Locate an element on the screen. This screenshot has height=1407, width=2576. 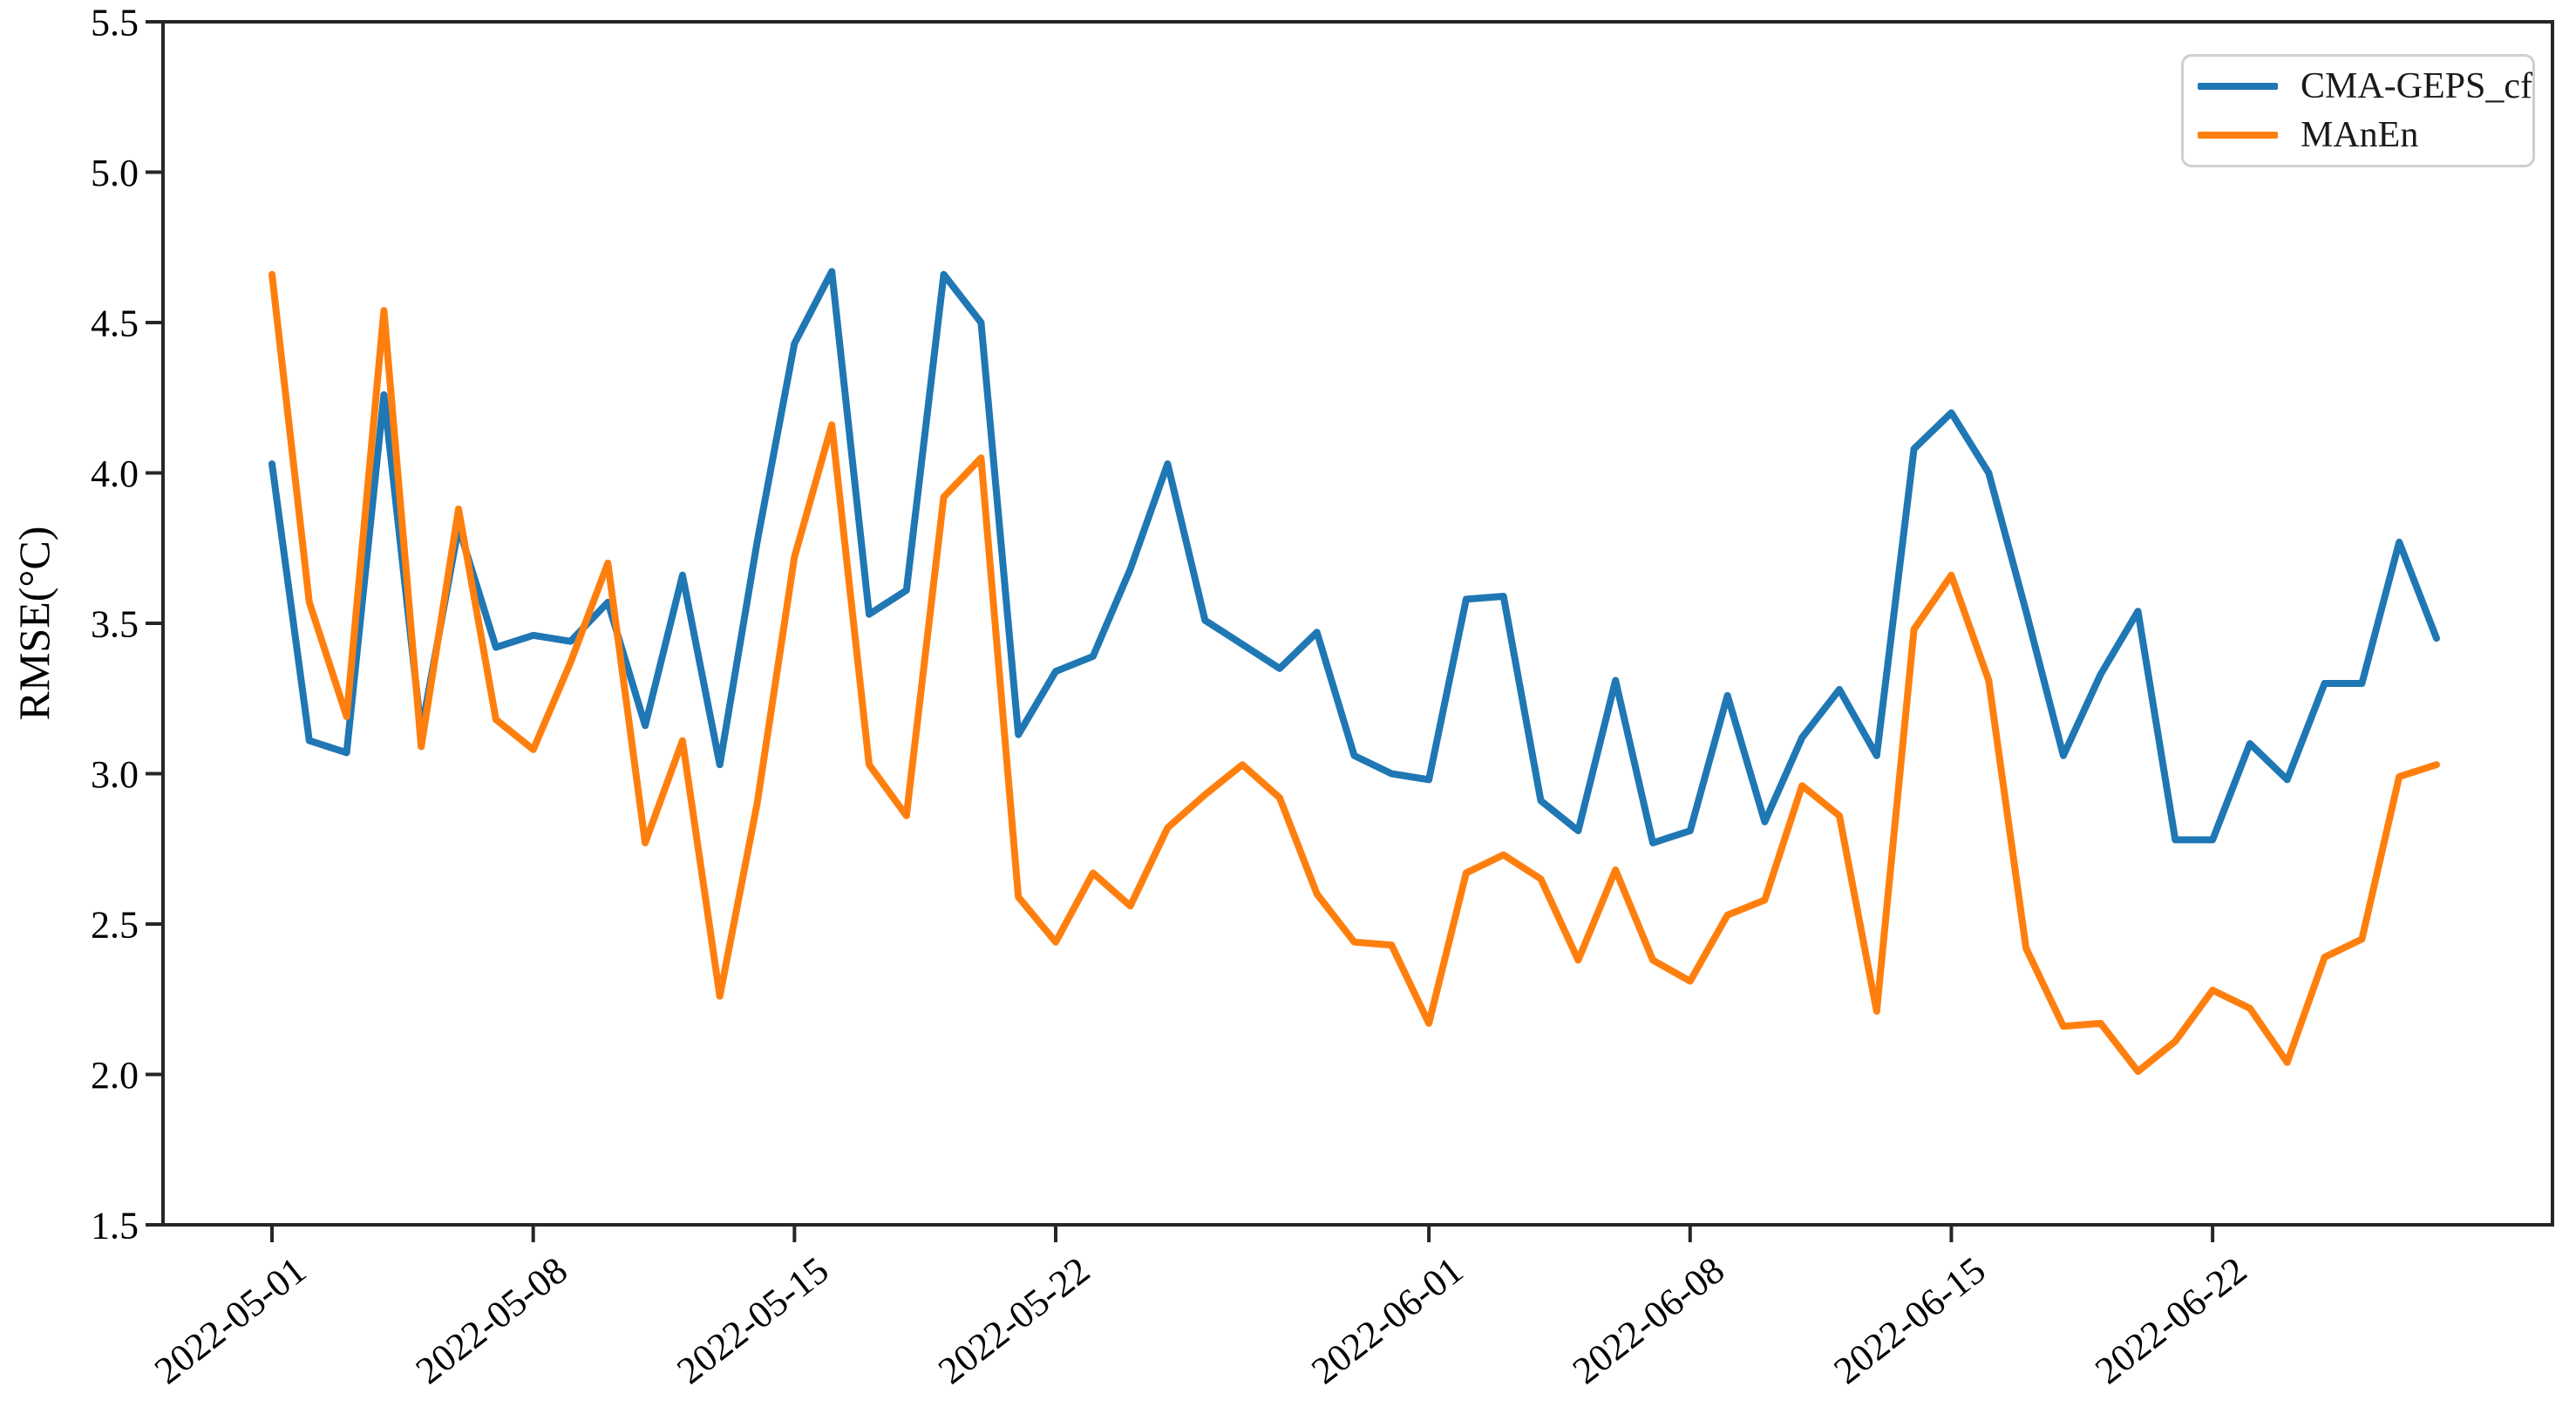
legend-item-cma-geps-cf: CMA-GEPS_cf is located at coordinates (2365, 86).